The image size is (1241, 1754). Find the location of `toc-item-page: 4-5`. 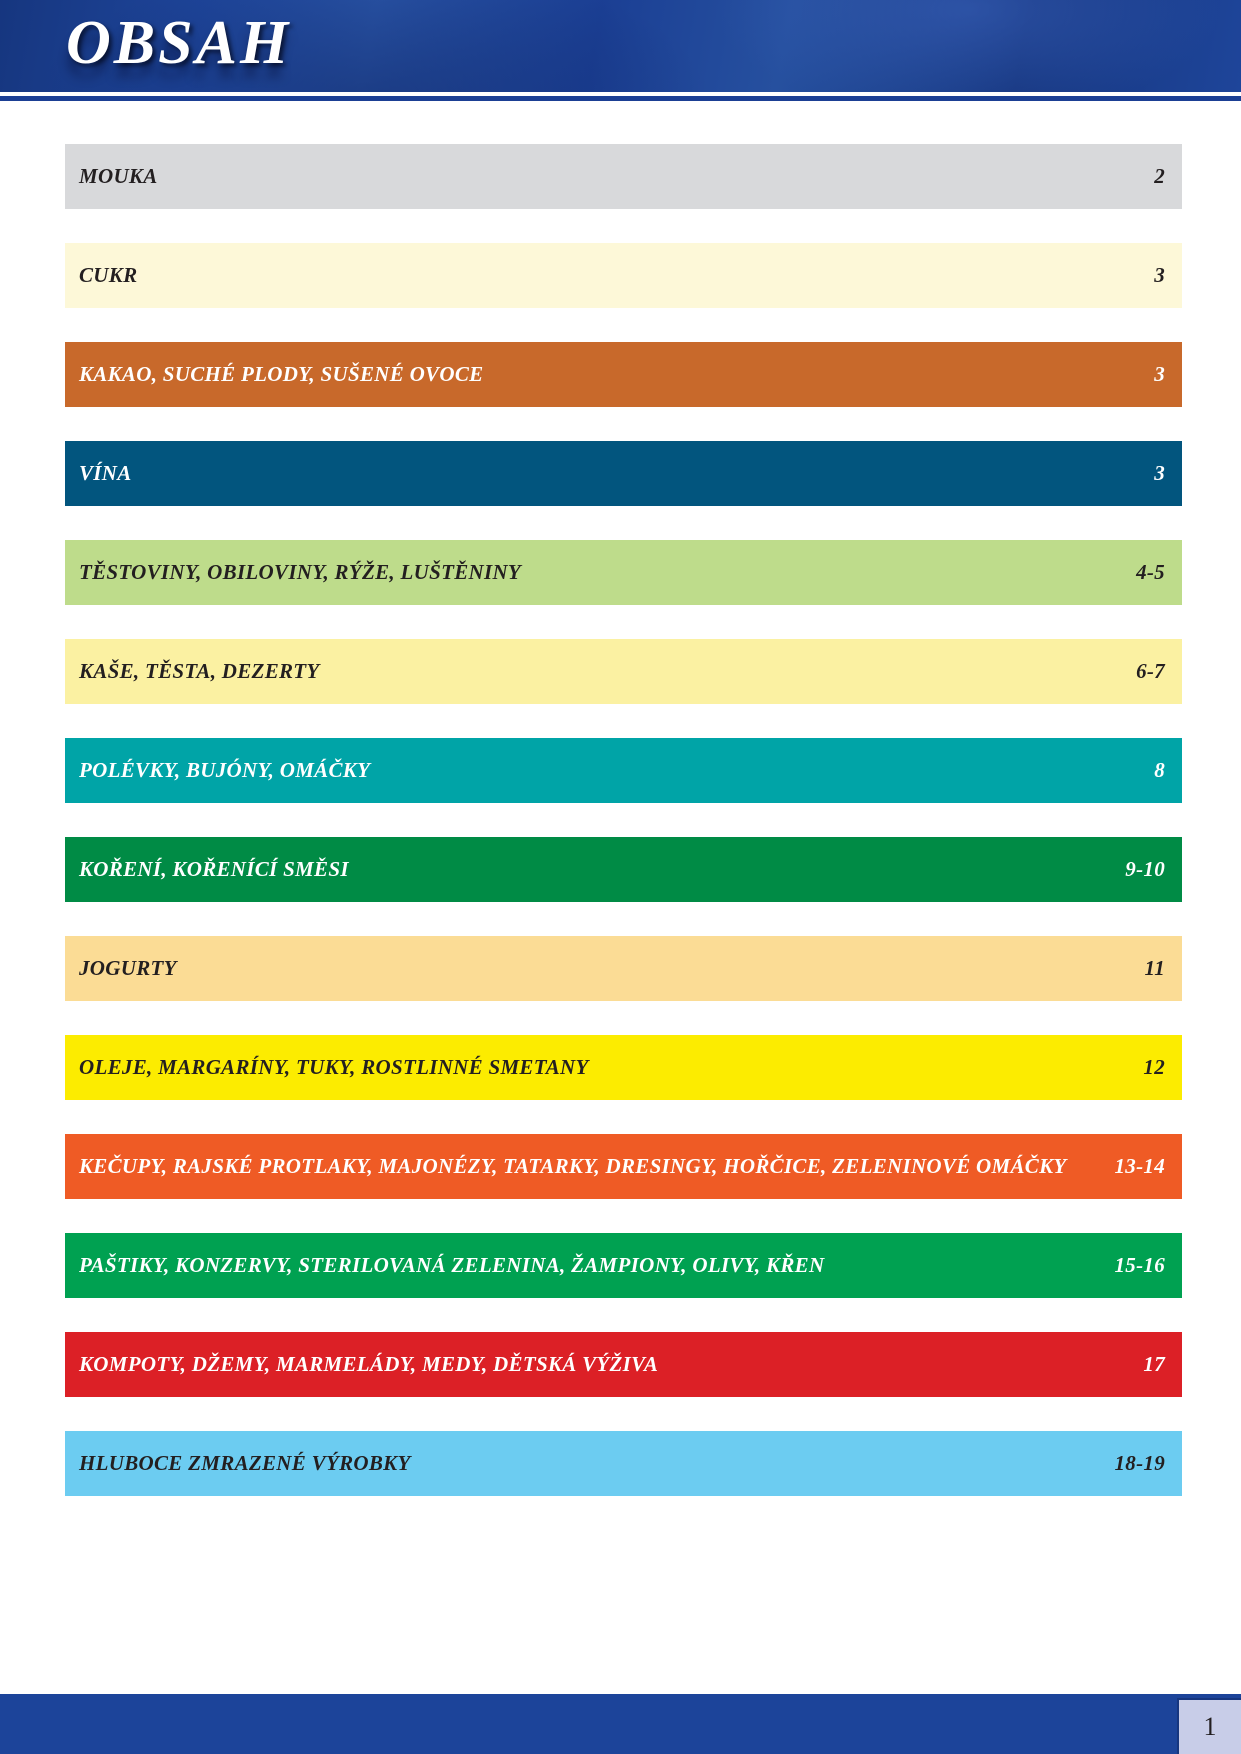

toc-item-page: 4-5 is located at coordinates (1150, 572).